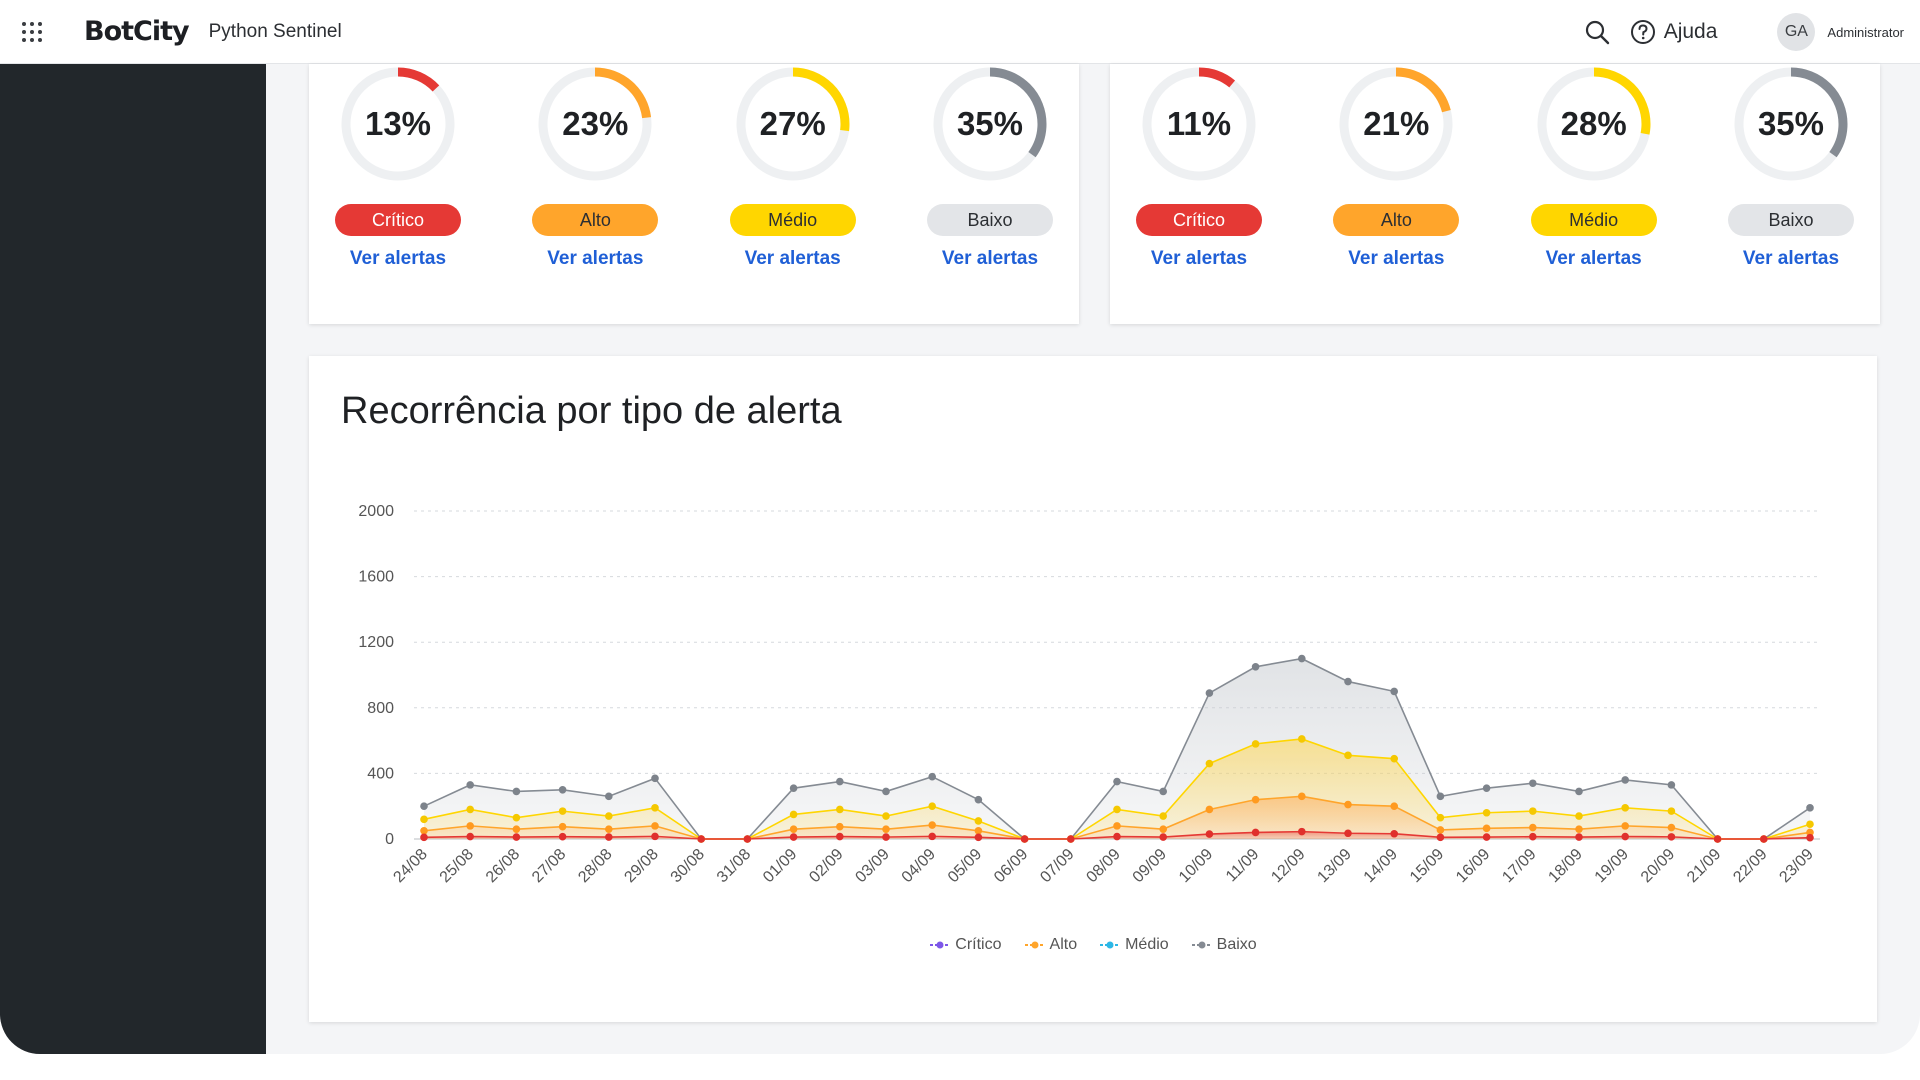 Image resolution: width=1920 pixels, height=1080 pixels. I want to click on legend-item: Baixo, so click(1224, 945).